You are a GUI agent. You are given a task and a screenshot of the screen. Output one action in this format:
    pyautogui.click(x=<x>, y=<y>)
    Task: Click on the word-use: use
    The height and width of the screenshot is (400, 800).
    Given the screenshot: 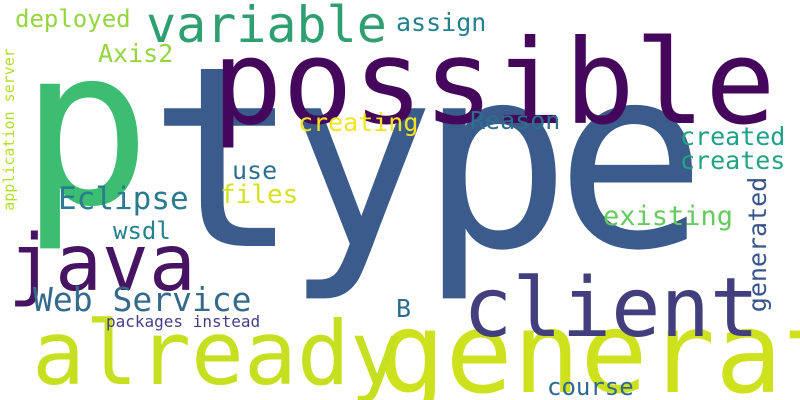 What is the action you would take?
    pyautogui.click(x=255, y=170)
    